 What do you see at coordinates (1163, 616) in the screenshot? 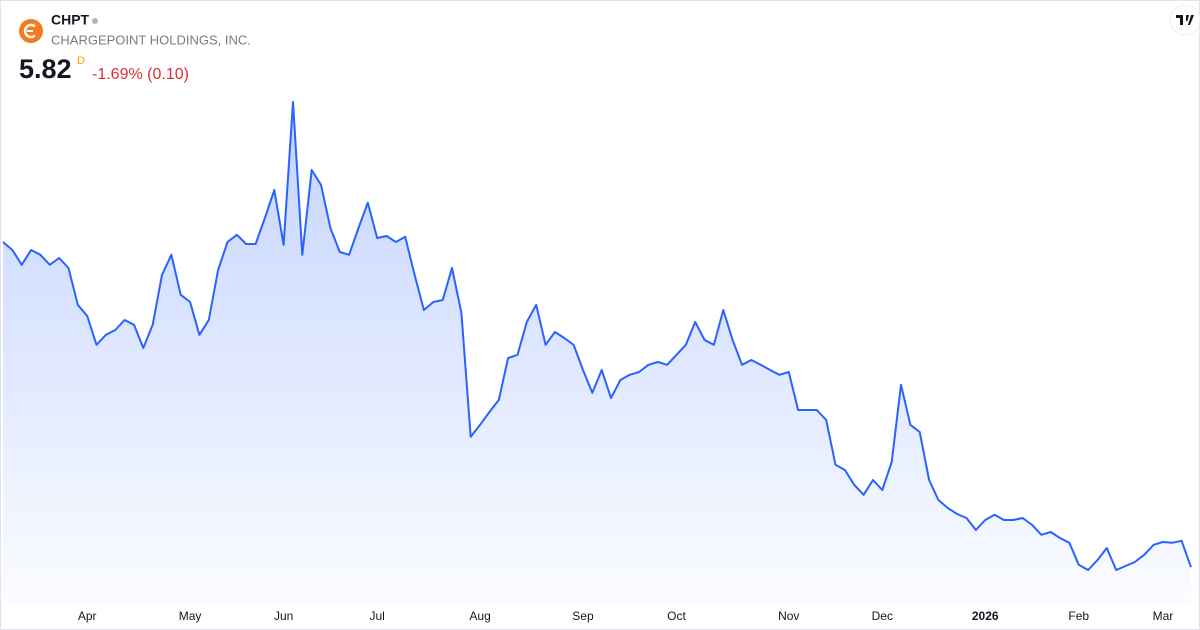
I see `x-tick-label: Mar` at bounding box center [1163, 616].